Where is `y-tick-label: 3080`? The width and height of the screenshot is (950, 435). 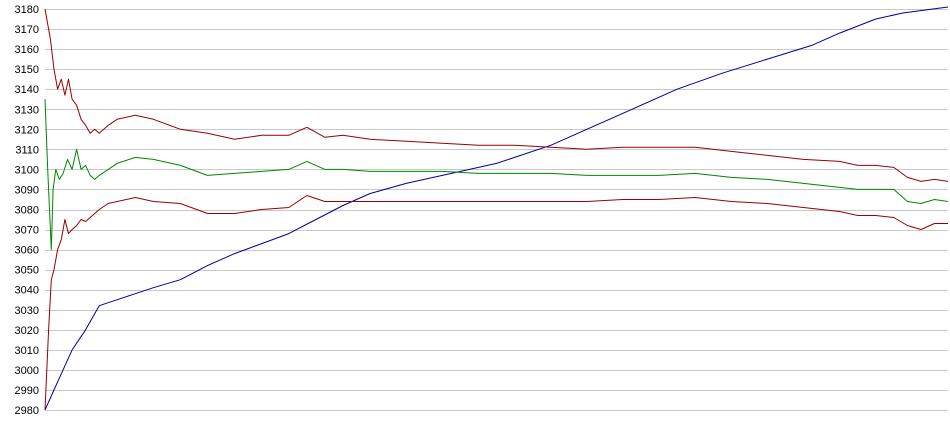 y-tick-label: 3080 is located at coordinates (27, 211).